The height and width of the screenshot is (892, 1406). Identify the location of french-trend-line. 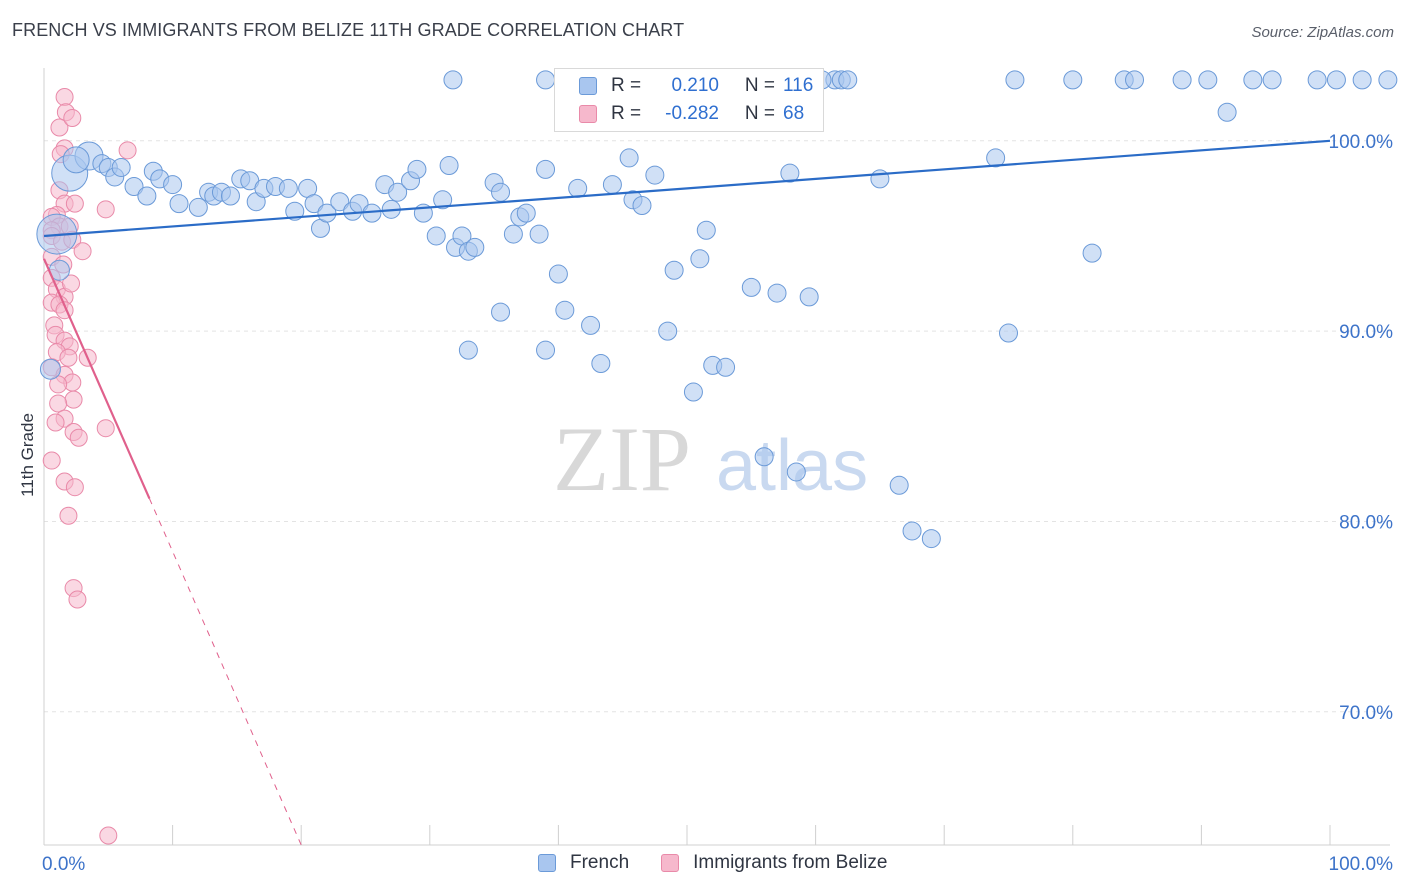
(687, 188).